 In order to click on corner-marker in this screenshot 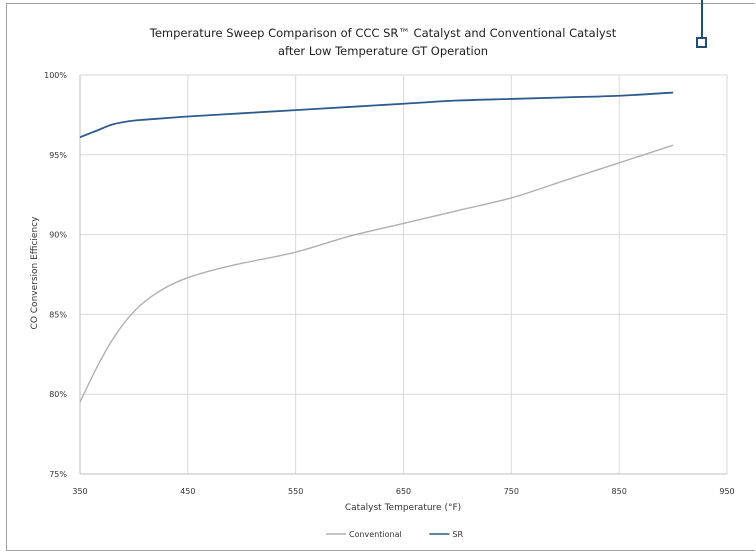, I will do `click(701, 24)`.